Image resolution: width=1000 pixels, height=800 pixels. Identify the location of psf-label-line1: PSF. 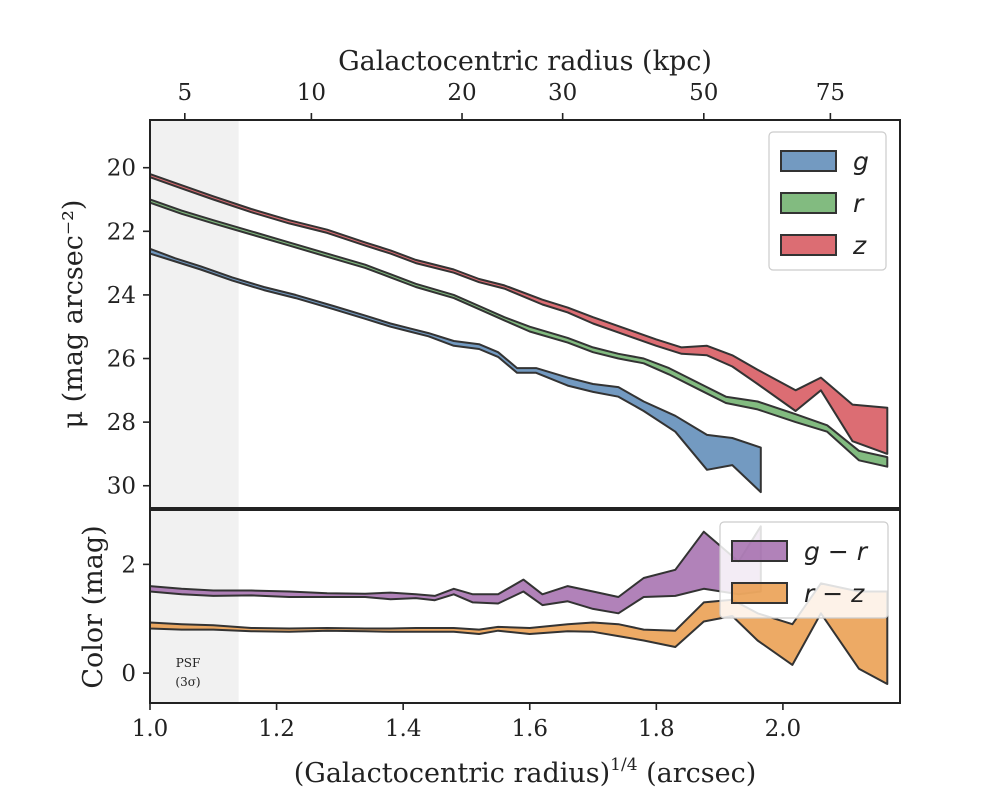
(188, 663).